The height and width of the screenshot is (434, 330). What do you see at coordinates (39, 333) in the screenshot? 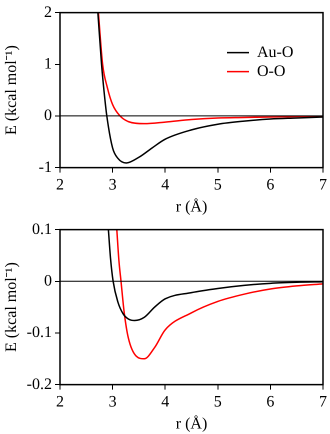
I see `y-tick-label: -0.1` at bounding box center [39, 333].